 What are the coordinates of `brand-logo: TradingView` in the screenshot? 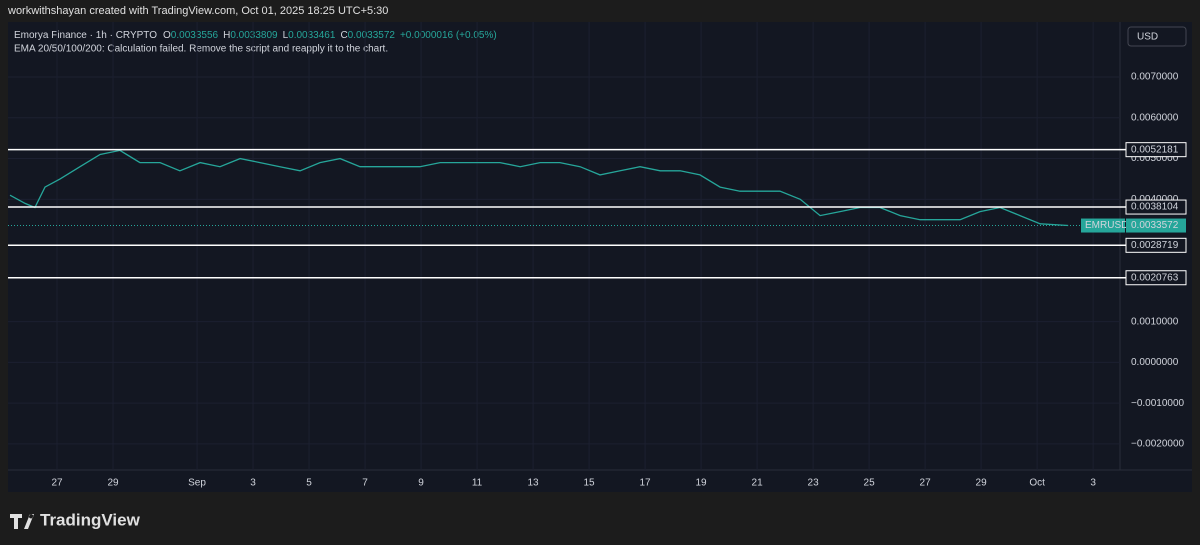 It's located at (75, 519).